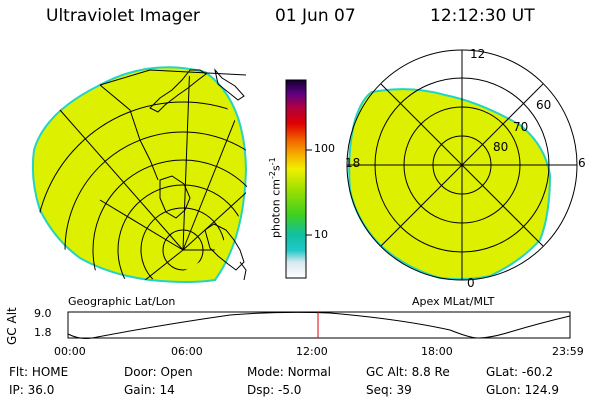 The height and width of the screenshot is (400, 600). Describe the element at coordinates (437, 351) in the screenshot. I see `orbit-xtick-1800: 18:00` at that location.